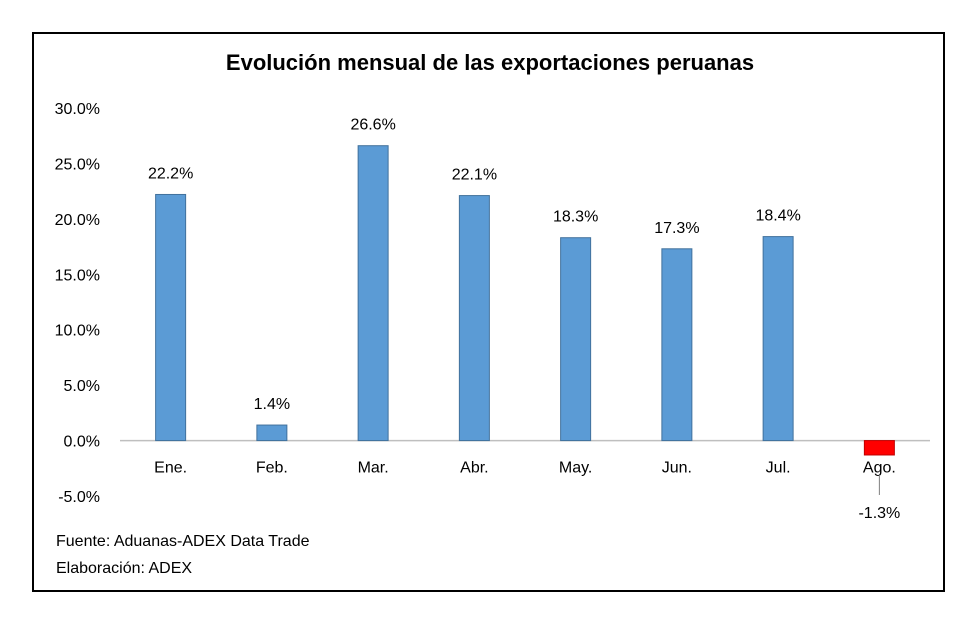 This screenshot has width=980, height=627. What do you see at coordinates (677, 468) in the screenshot?
I see `x-tick-label: Jun.` at bounding box center [677, 468].